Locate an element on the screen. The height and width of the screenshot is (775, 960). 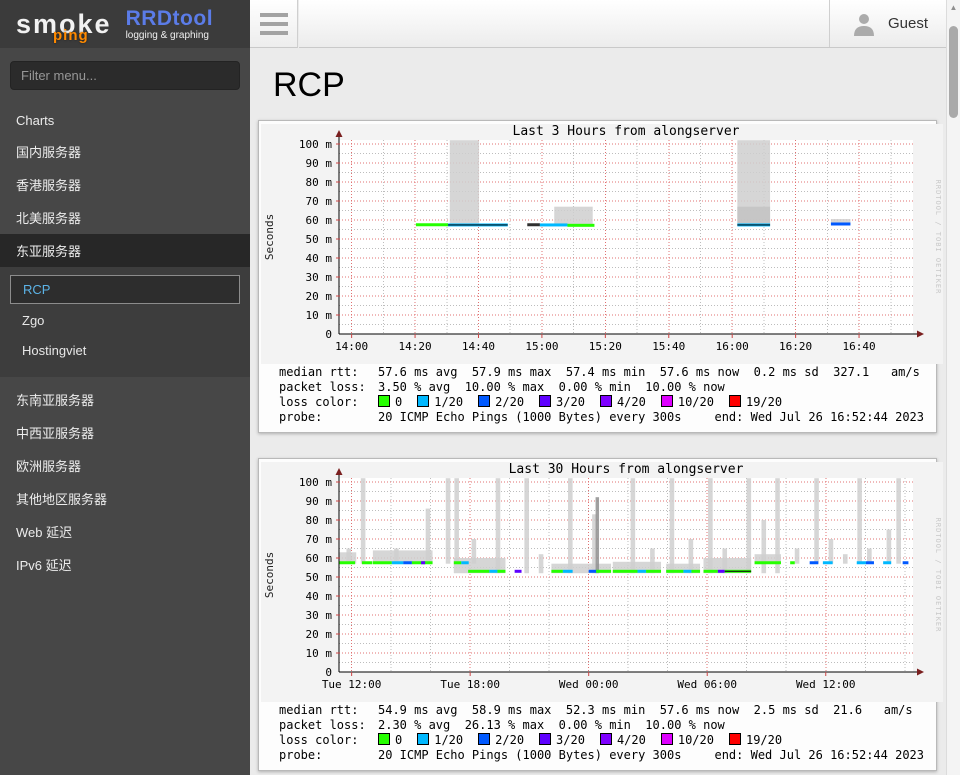
user-icon is located at coordinates (863, 24).